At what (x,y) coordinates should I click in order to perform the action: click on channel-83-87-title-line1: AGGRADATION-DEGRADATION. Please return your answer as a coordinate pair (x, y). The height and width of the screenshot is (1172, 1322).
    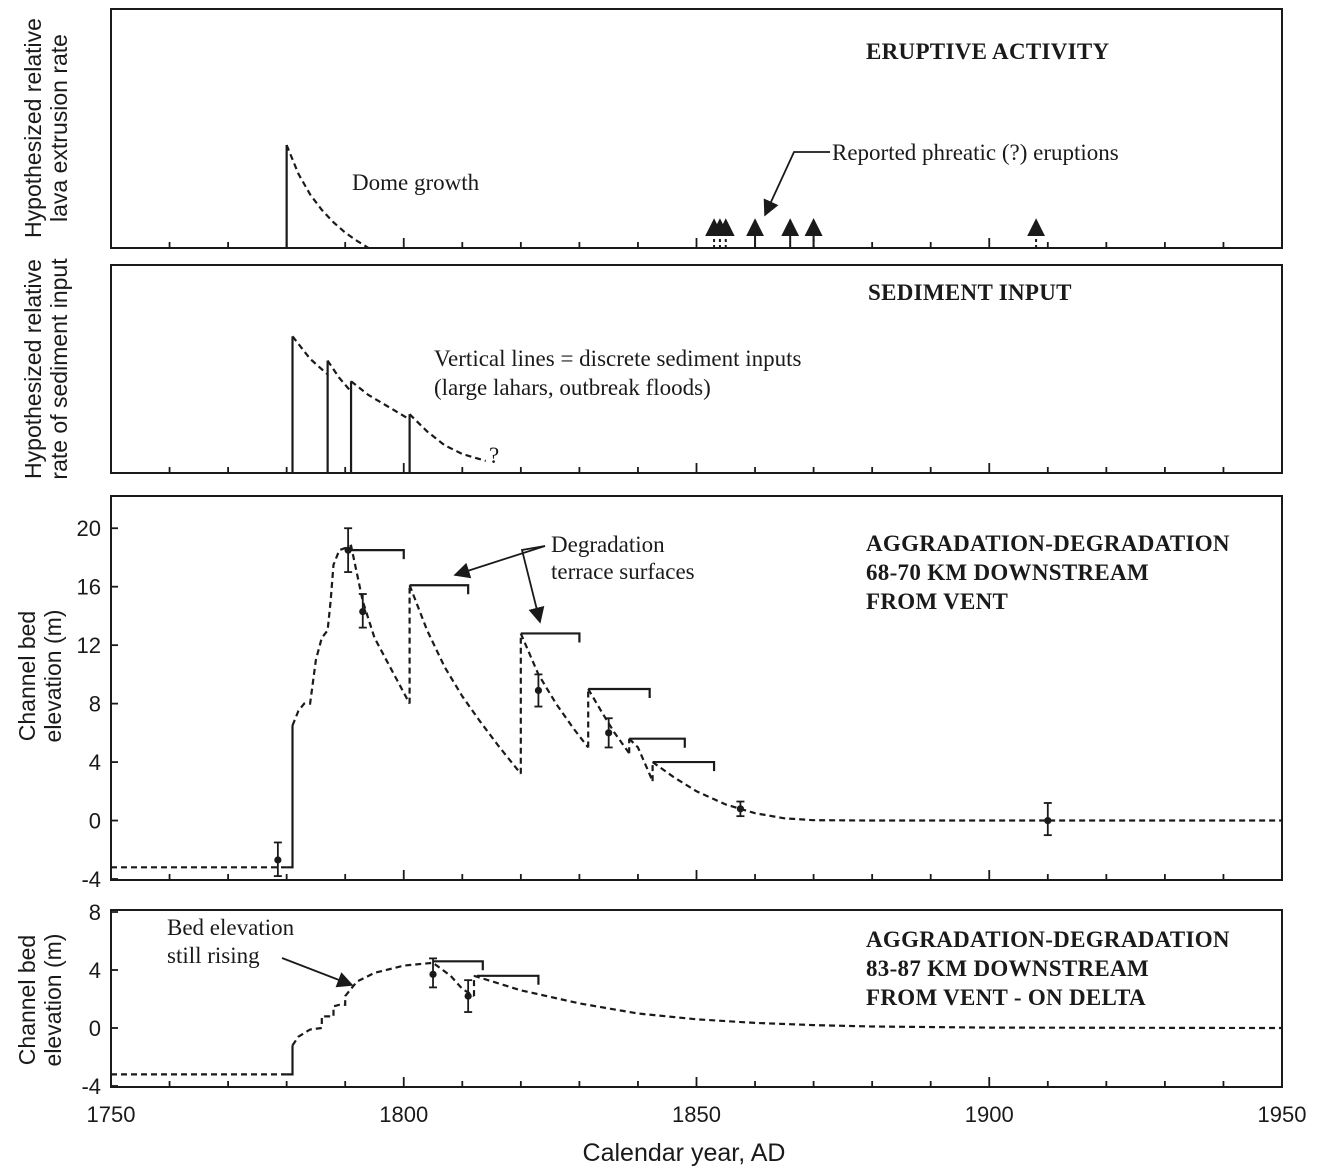
    Looking at the image, I should click on (1048, 939).